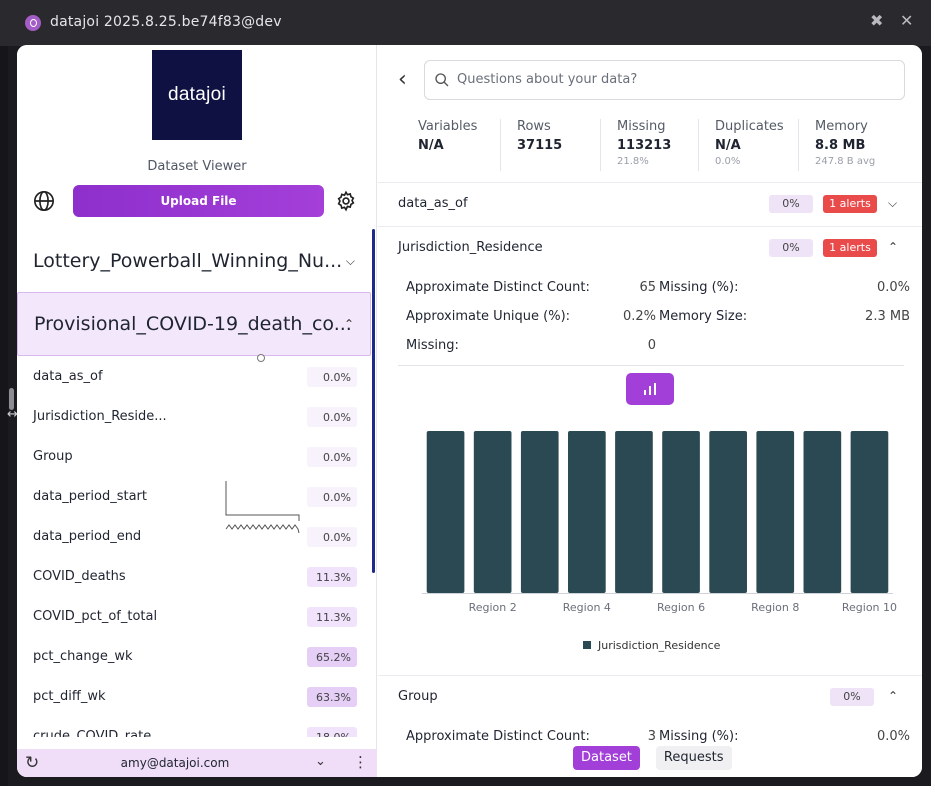  What do you see at coordinates (693, 758) in the screenshot?
I see `tab-requests: Requests` at bounding box center [693, 758].